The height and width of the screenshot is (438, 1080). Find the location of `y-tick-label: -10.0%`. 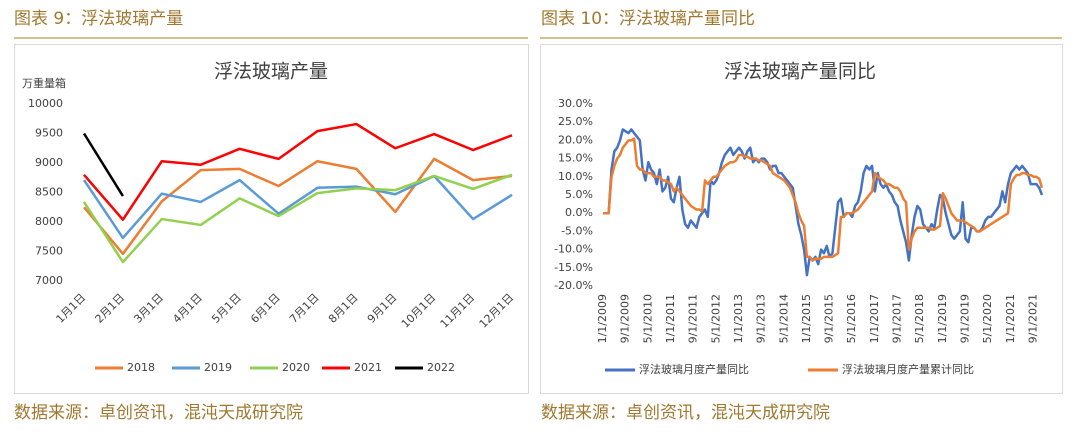

y-tick-label: -10.0% is located at coordinates (573, 249).